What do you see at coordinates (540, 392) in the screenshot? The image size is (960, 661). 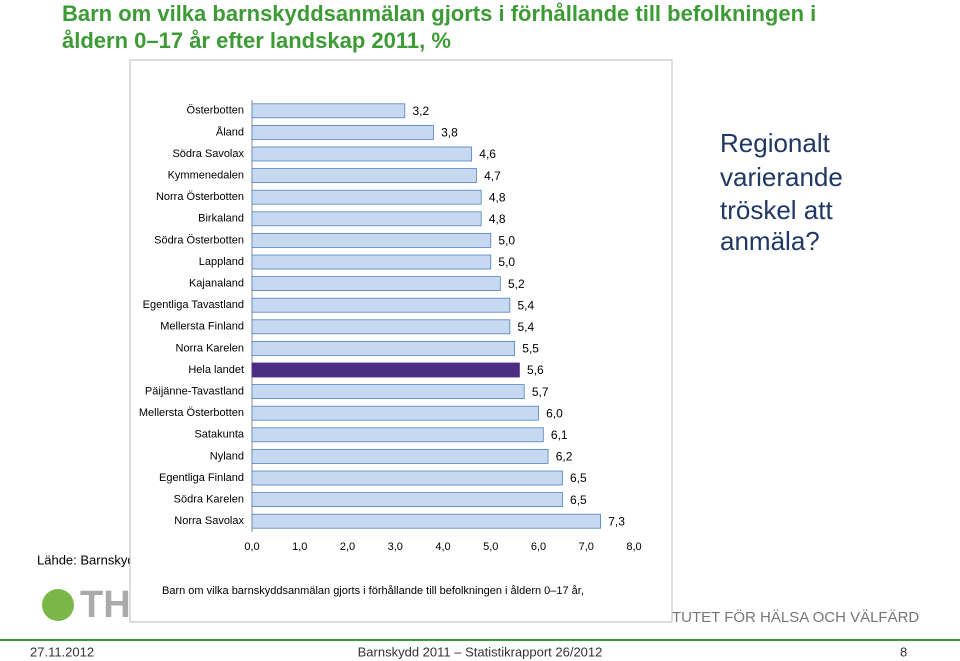 I see `value-label: 5,7` at bounding box center [540, 392].